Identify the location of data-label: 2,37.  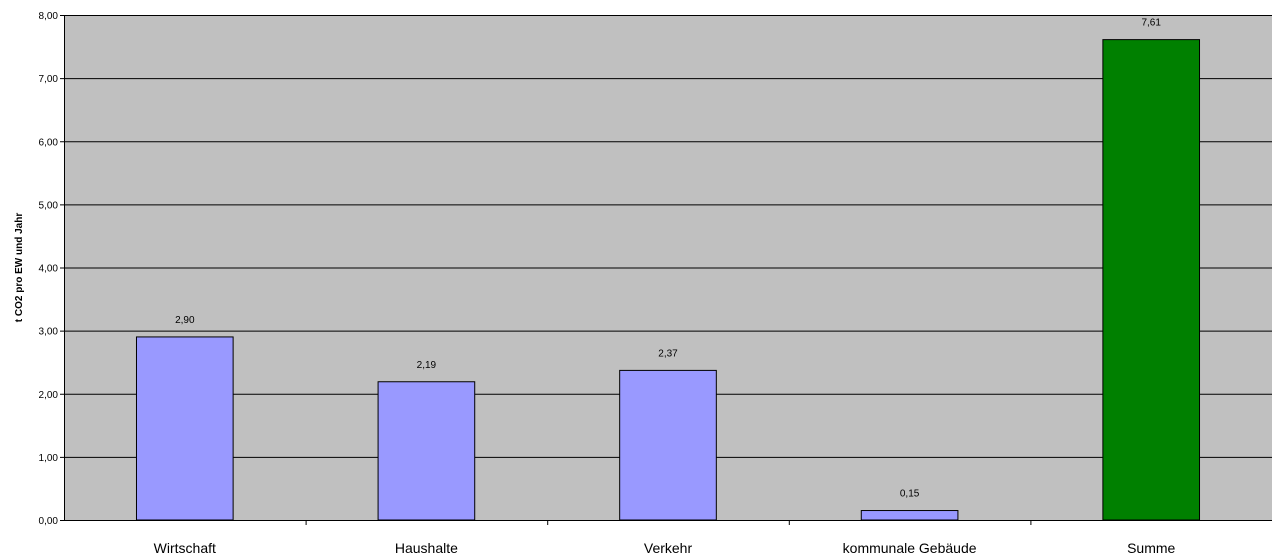
(668, 353).